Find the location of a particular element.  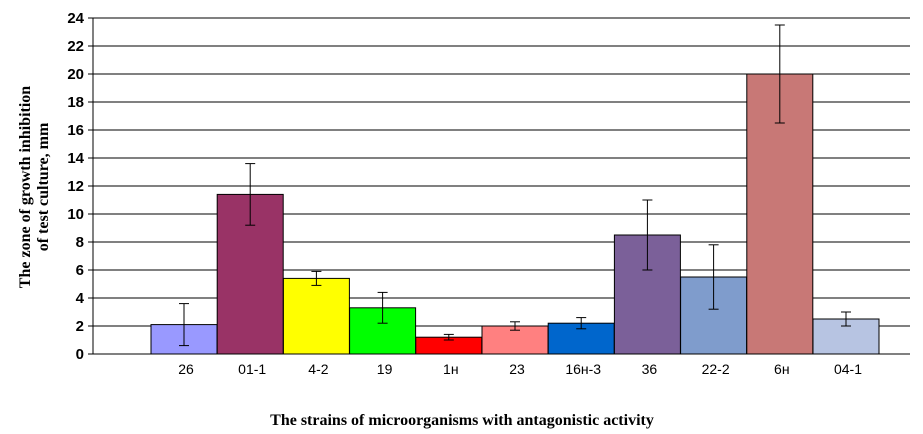

y-tick-label: 8 is located at coordinates (80, 242).